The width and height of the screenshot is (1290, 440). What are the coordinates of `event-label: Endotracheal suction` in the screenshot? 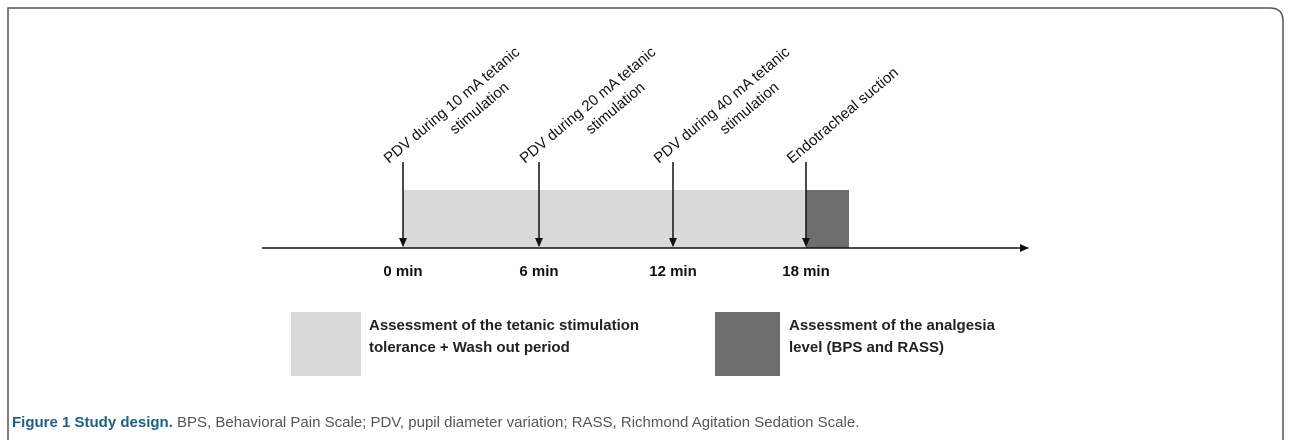 It's located at (843, 115).